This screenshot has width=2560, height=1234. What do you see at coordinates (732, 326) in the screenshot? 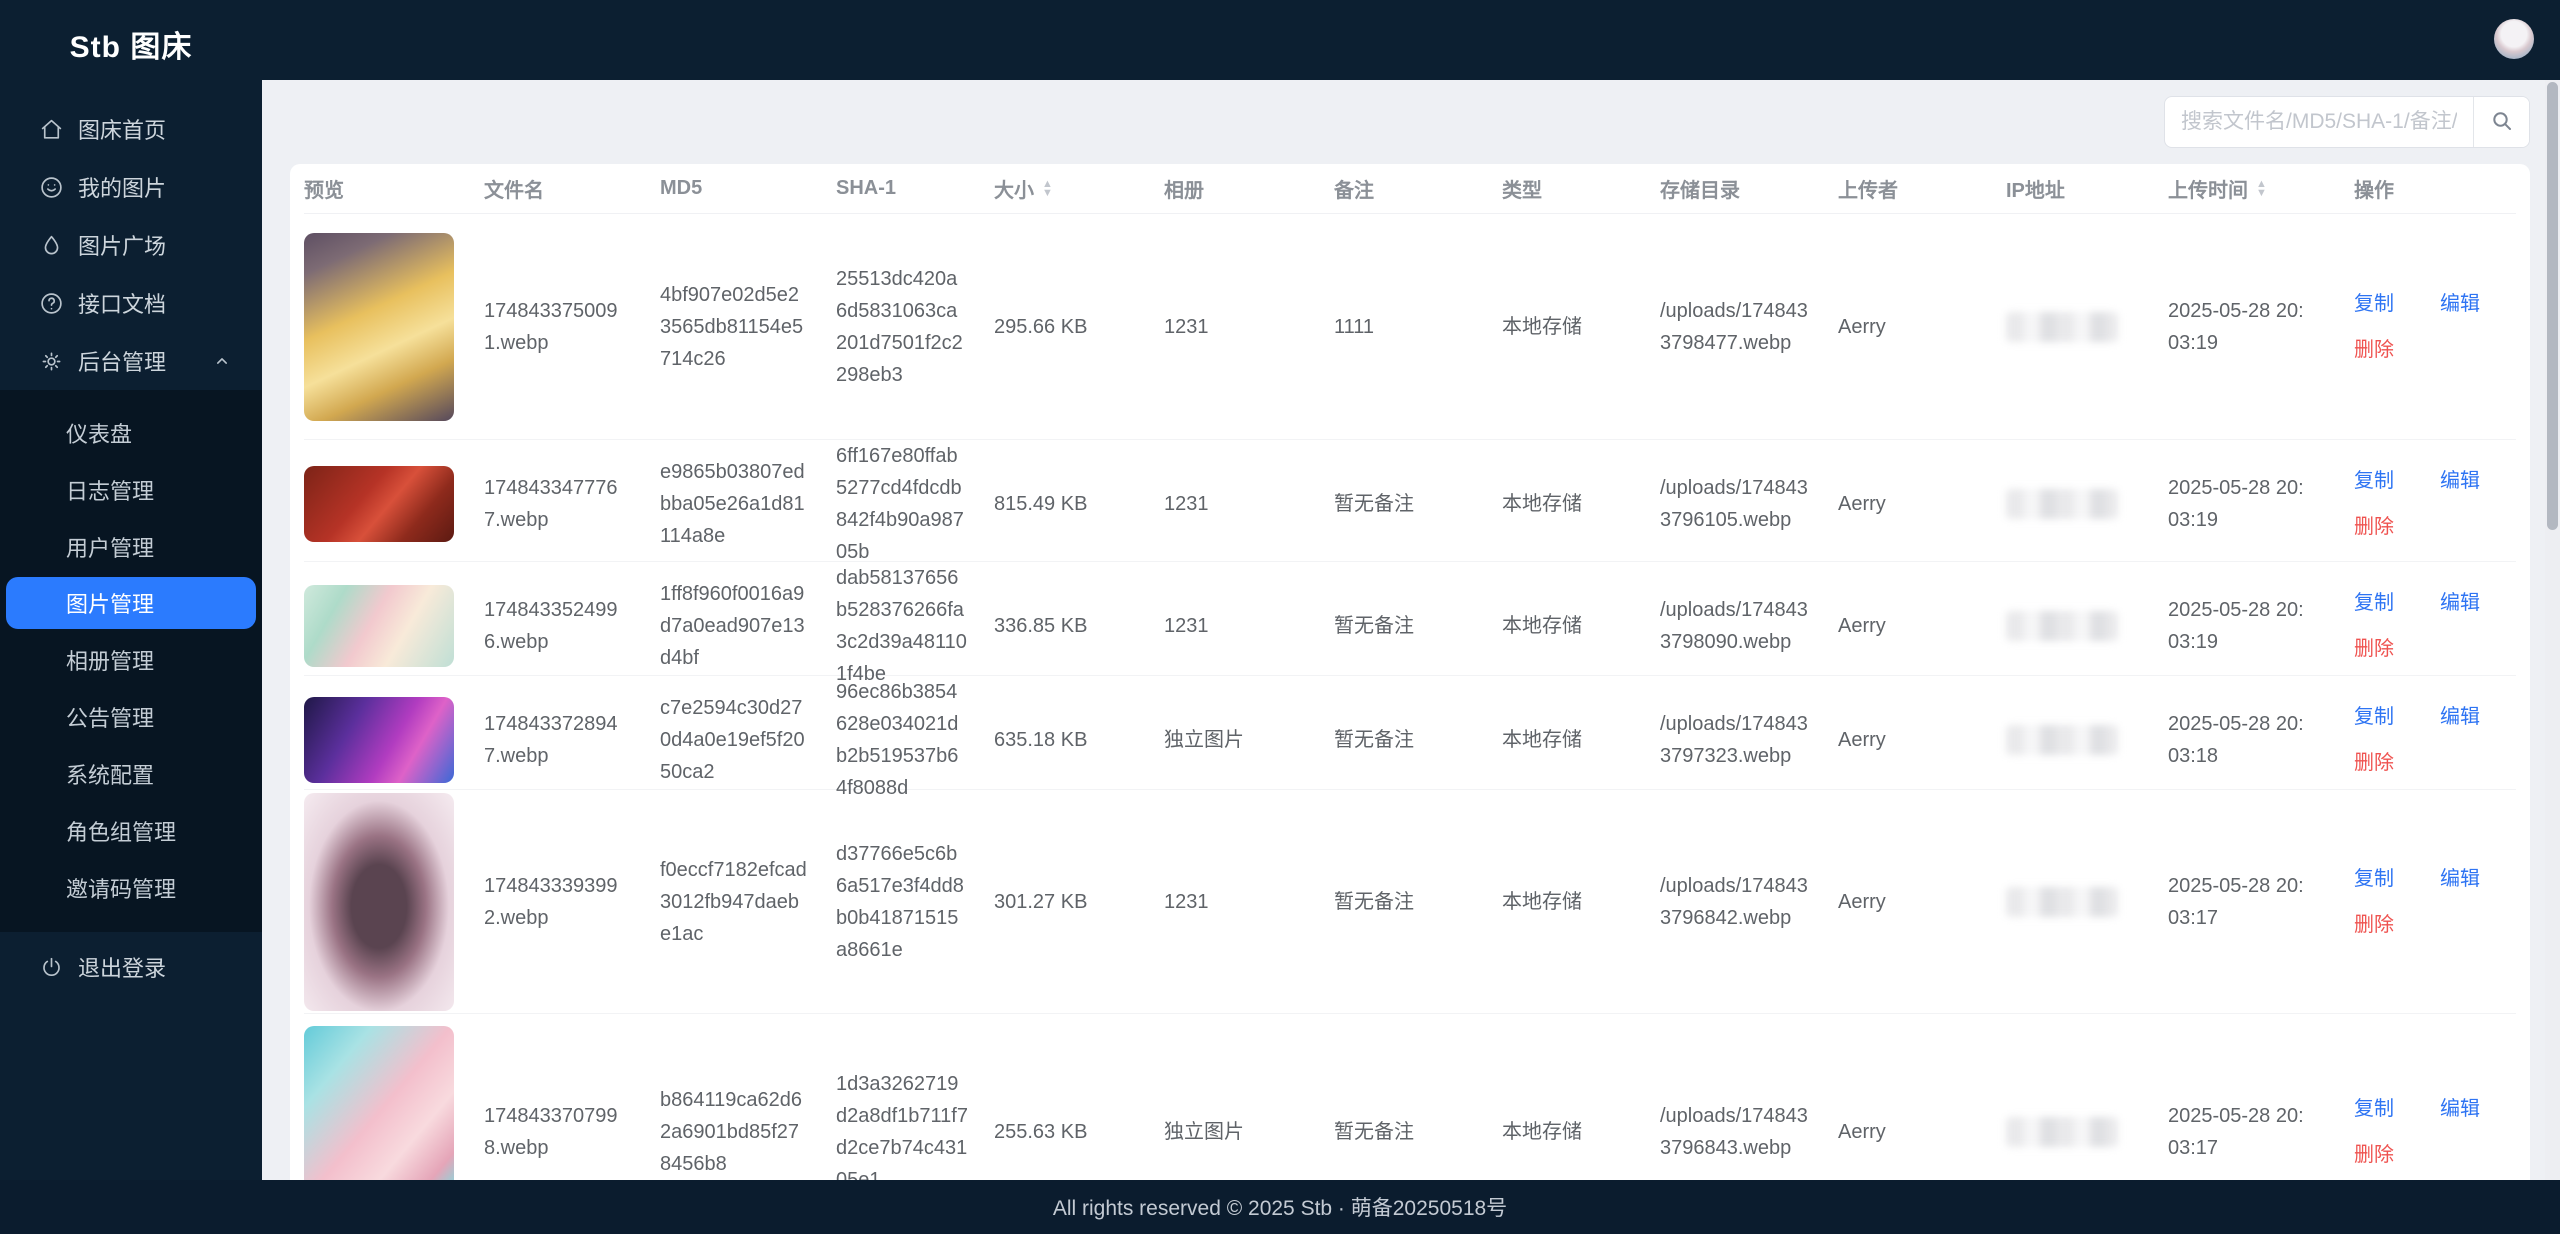
I see `cell-md5: 4bf907e02d5e23565db81154e5714c26` at bounding box center [732, 326].